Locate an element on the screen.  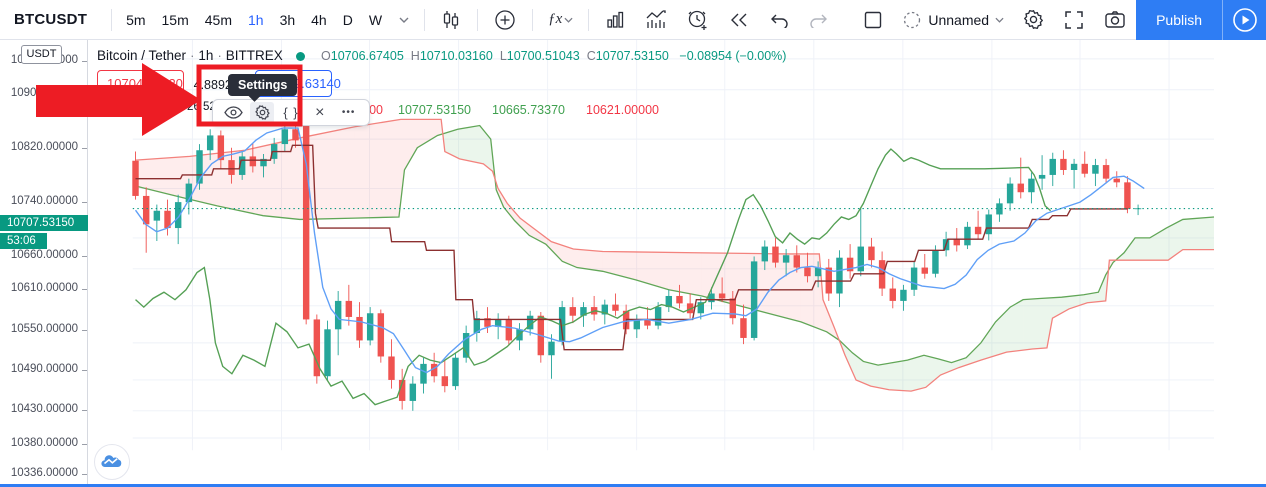
layout-select-icon is located at coordinates (873, 20).